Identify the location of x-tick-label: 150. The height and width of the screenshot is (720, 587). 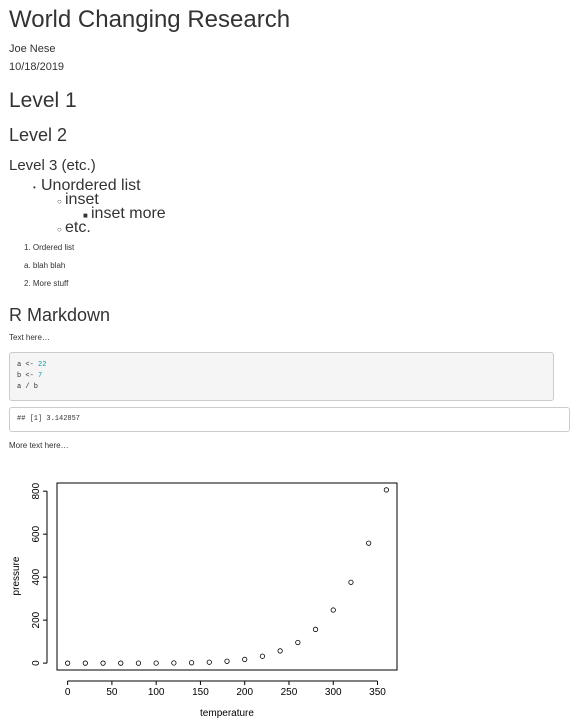
(200, 692).